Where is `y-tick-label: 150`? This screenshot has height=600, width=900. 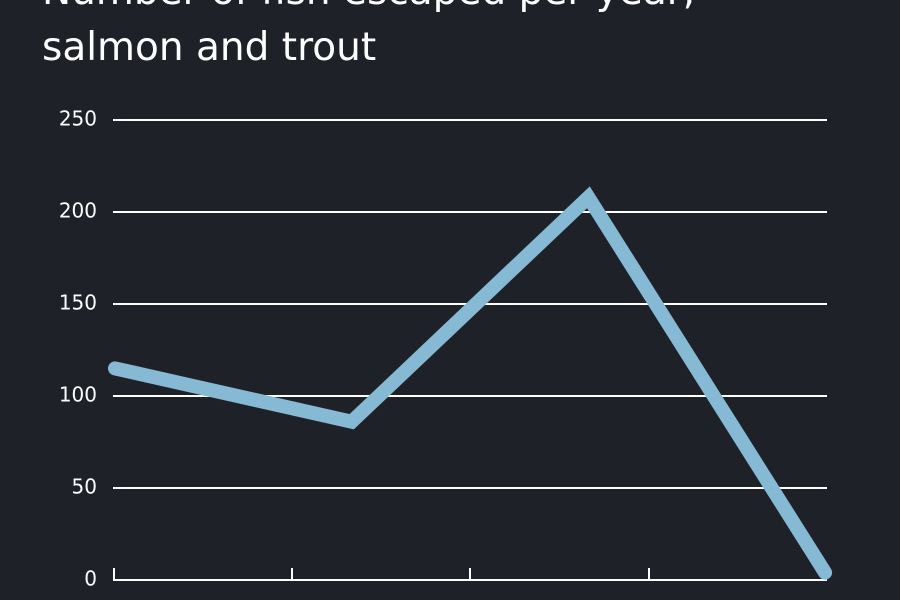 y-tick-label: 150 is located at coordinates (78, 303).